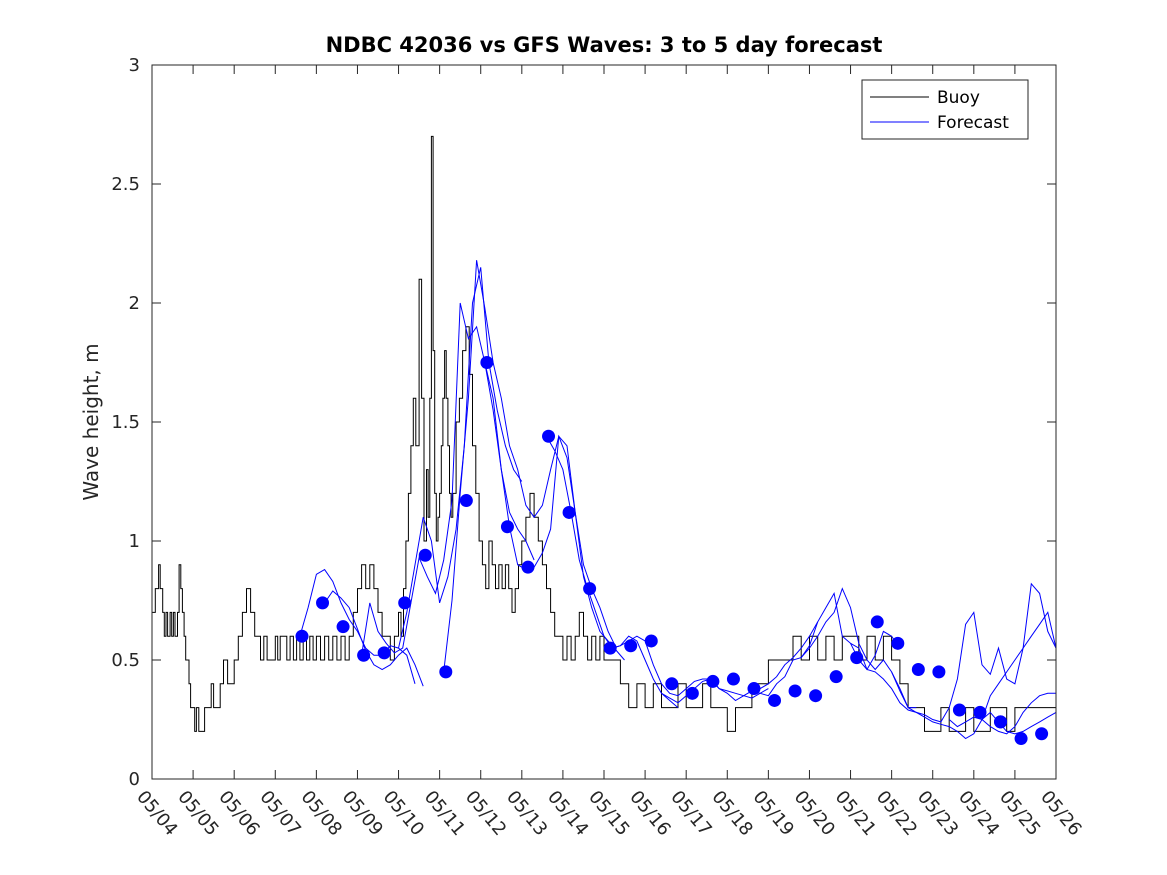  I want to click on y-tick-label: 1.5, so click(125, 422).